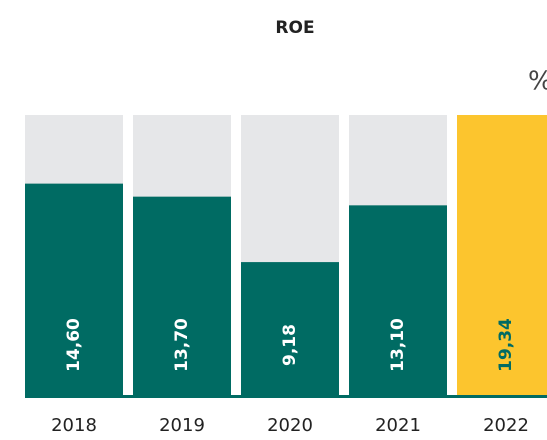 The width and height of the screenshot is (547, 440). What do you see at coordinates (537, 82) in the screenshot?
I see `unit-label: %` at bounding box center [537, 82].